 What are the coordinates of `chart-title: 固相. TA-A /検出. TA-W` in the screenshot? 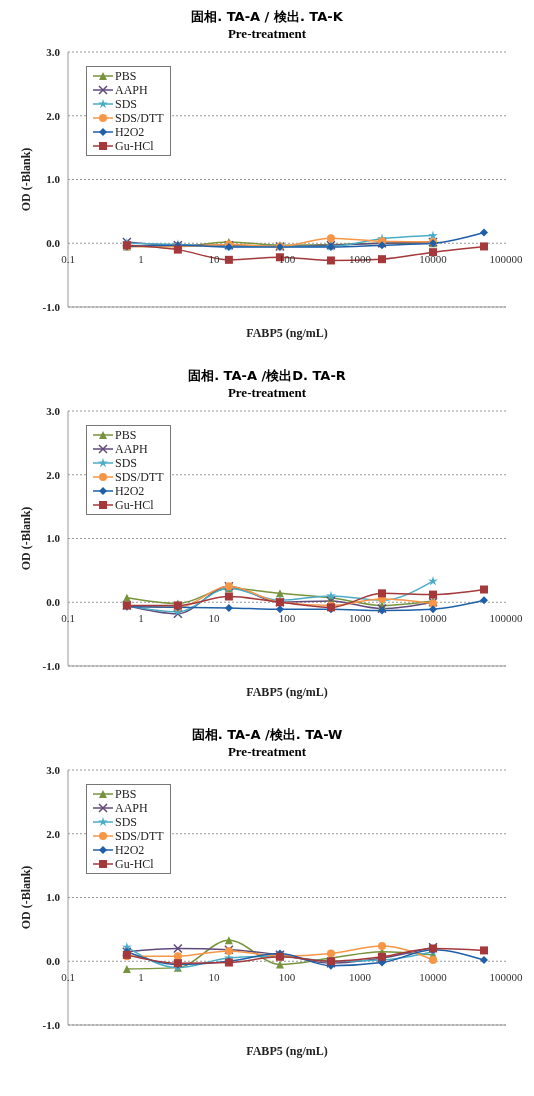 It's located at (267, 735).